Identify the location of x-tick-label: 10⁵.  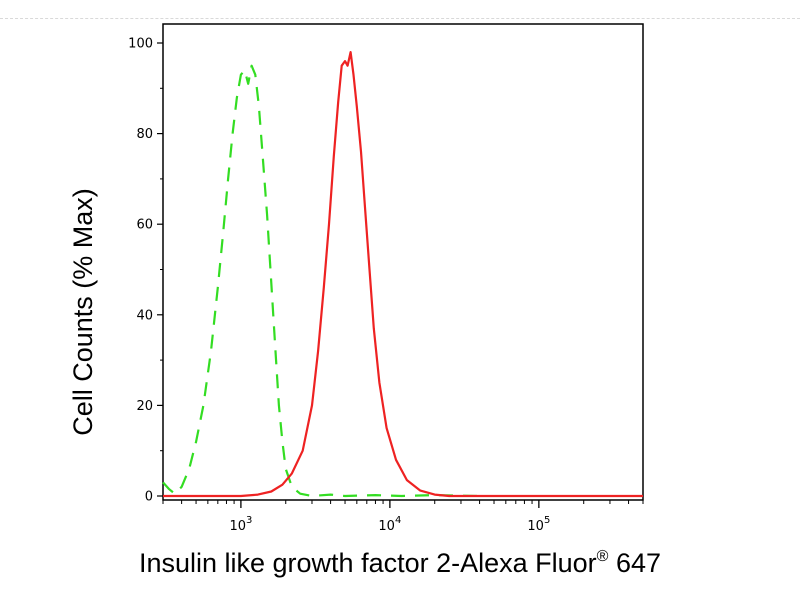
(538, 524).